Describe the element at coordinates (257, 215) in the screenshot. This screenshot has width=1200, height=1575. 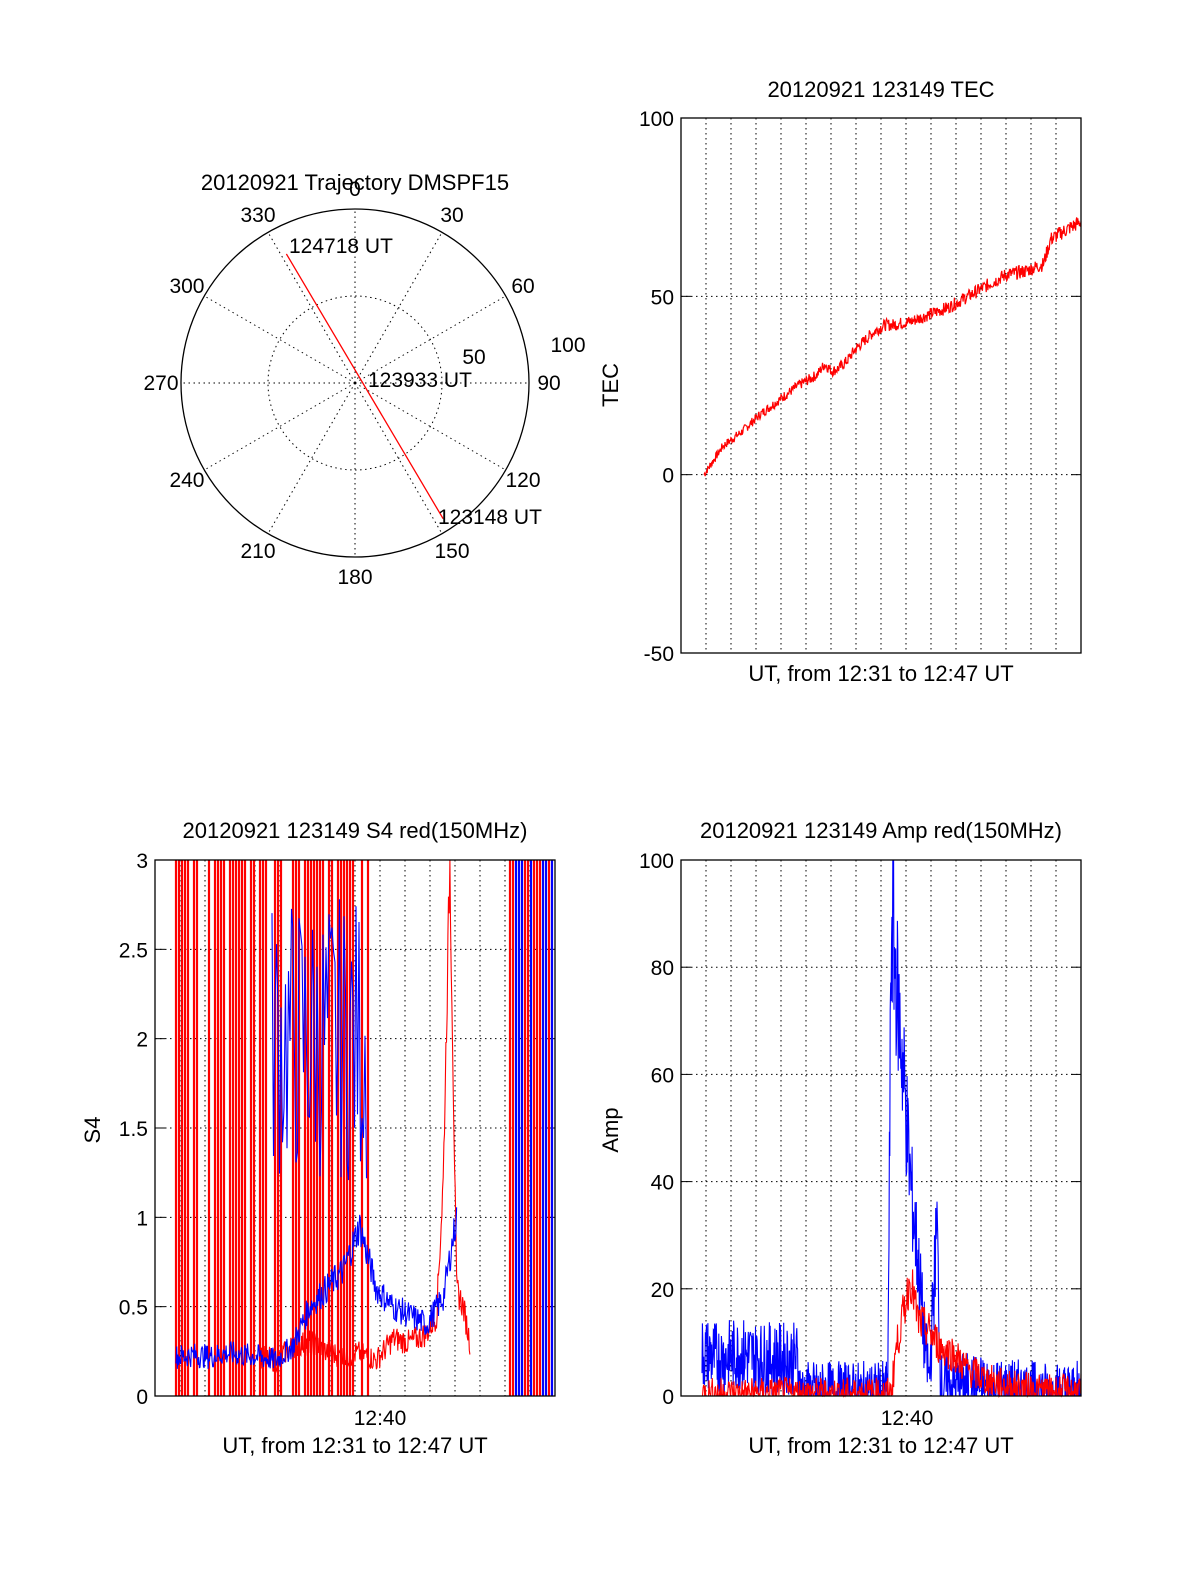
I see `polar-angle-label-330: 330` at that location.